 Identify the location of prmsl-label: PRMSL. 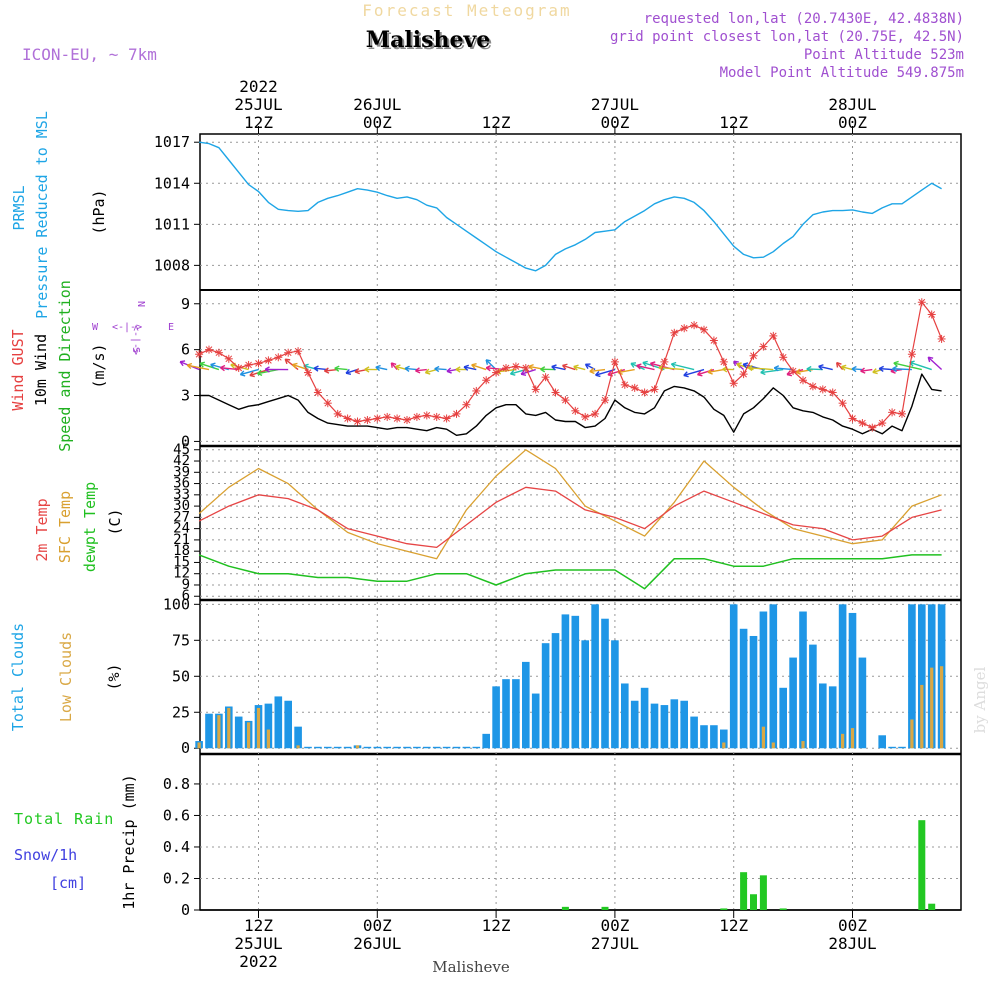
(19, 207).